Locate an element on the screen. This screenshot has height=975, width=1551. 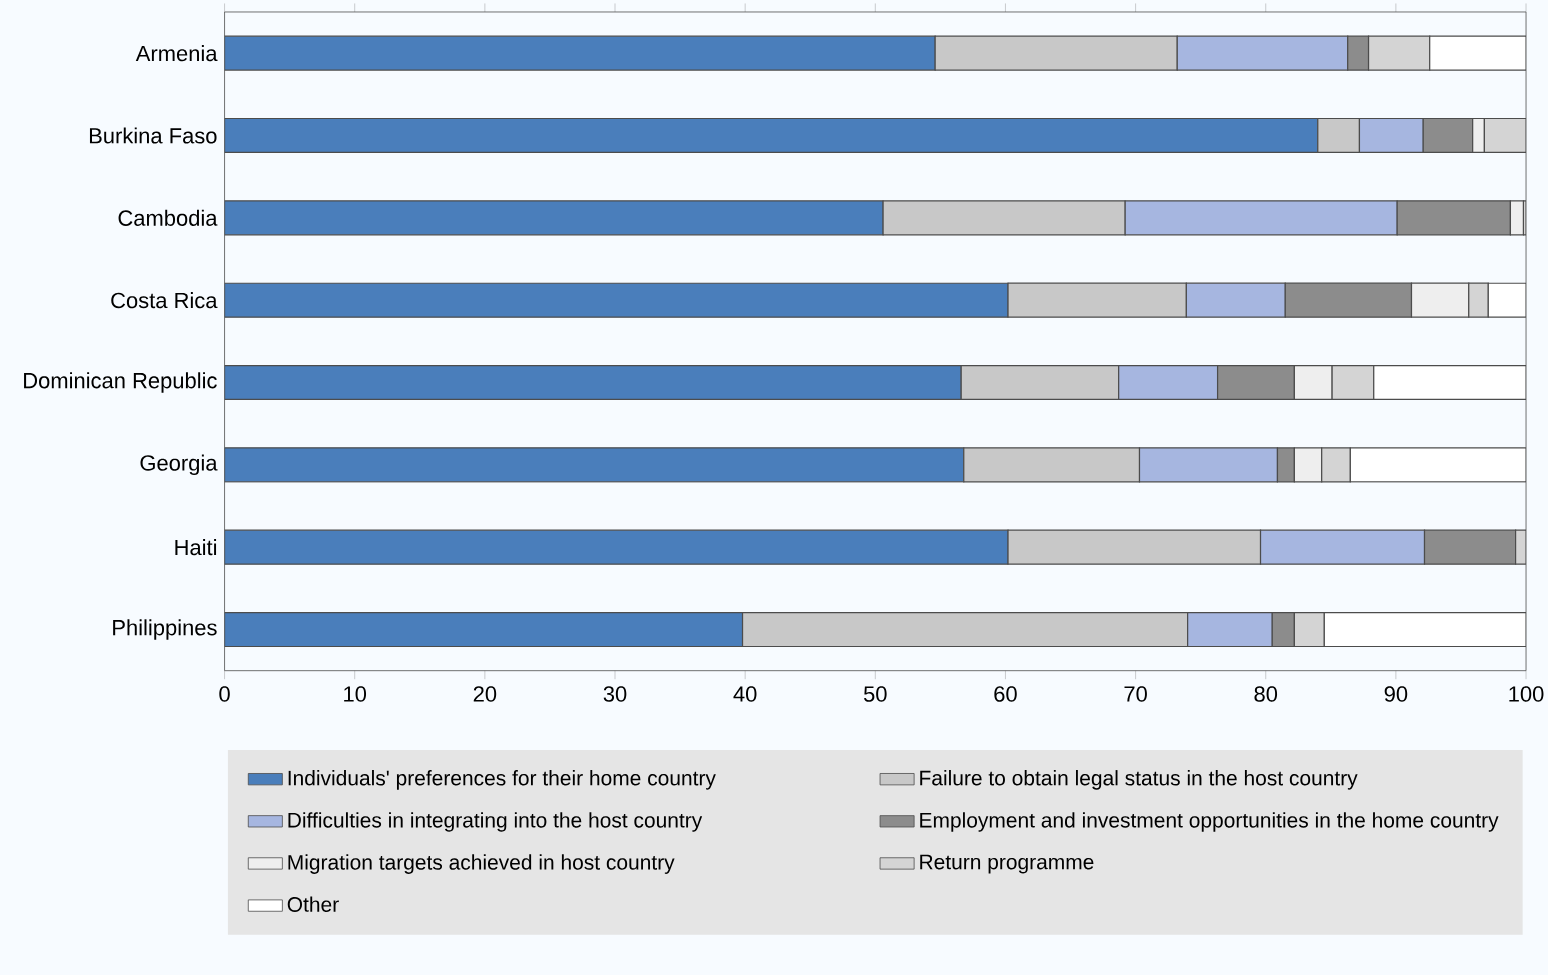
x-tick-label: 10 is located at coordinates (355, 694).